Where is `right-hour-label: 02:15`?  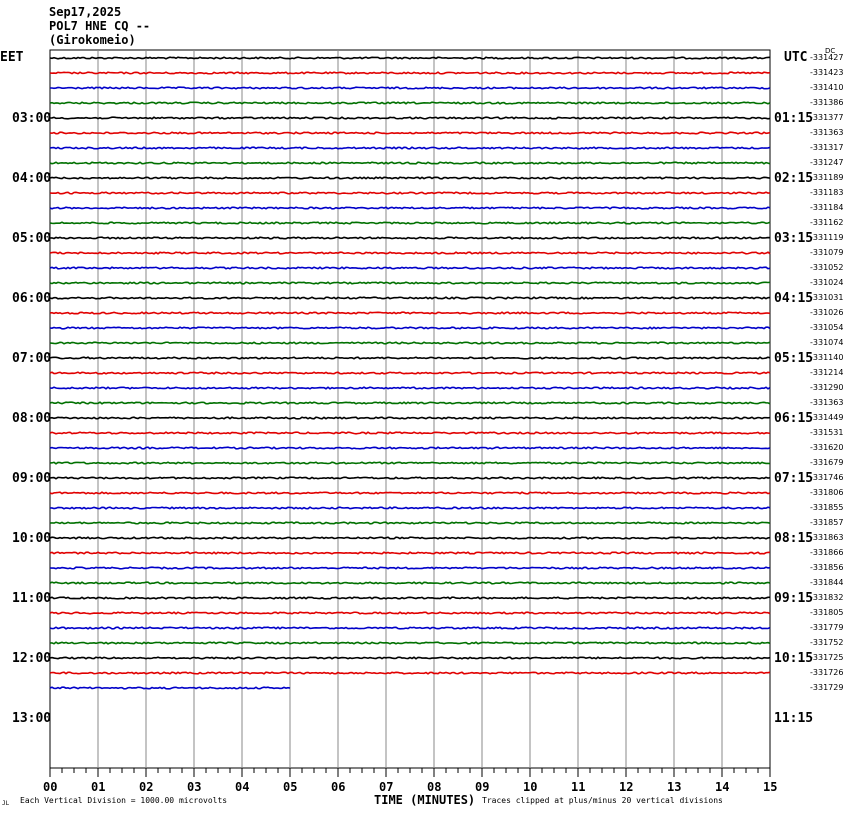 right-hour-label: 02:15 is located at coordinates (794, 178).